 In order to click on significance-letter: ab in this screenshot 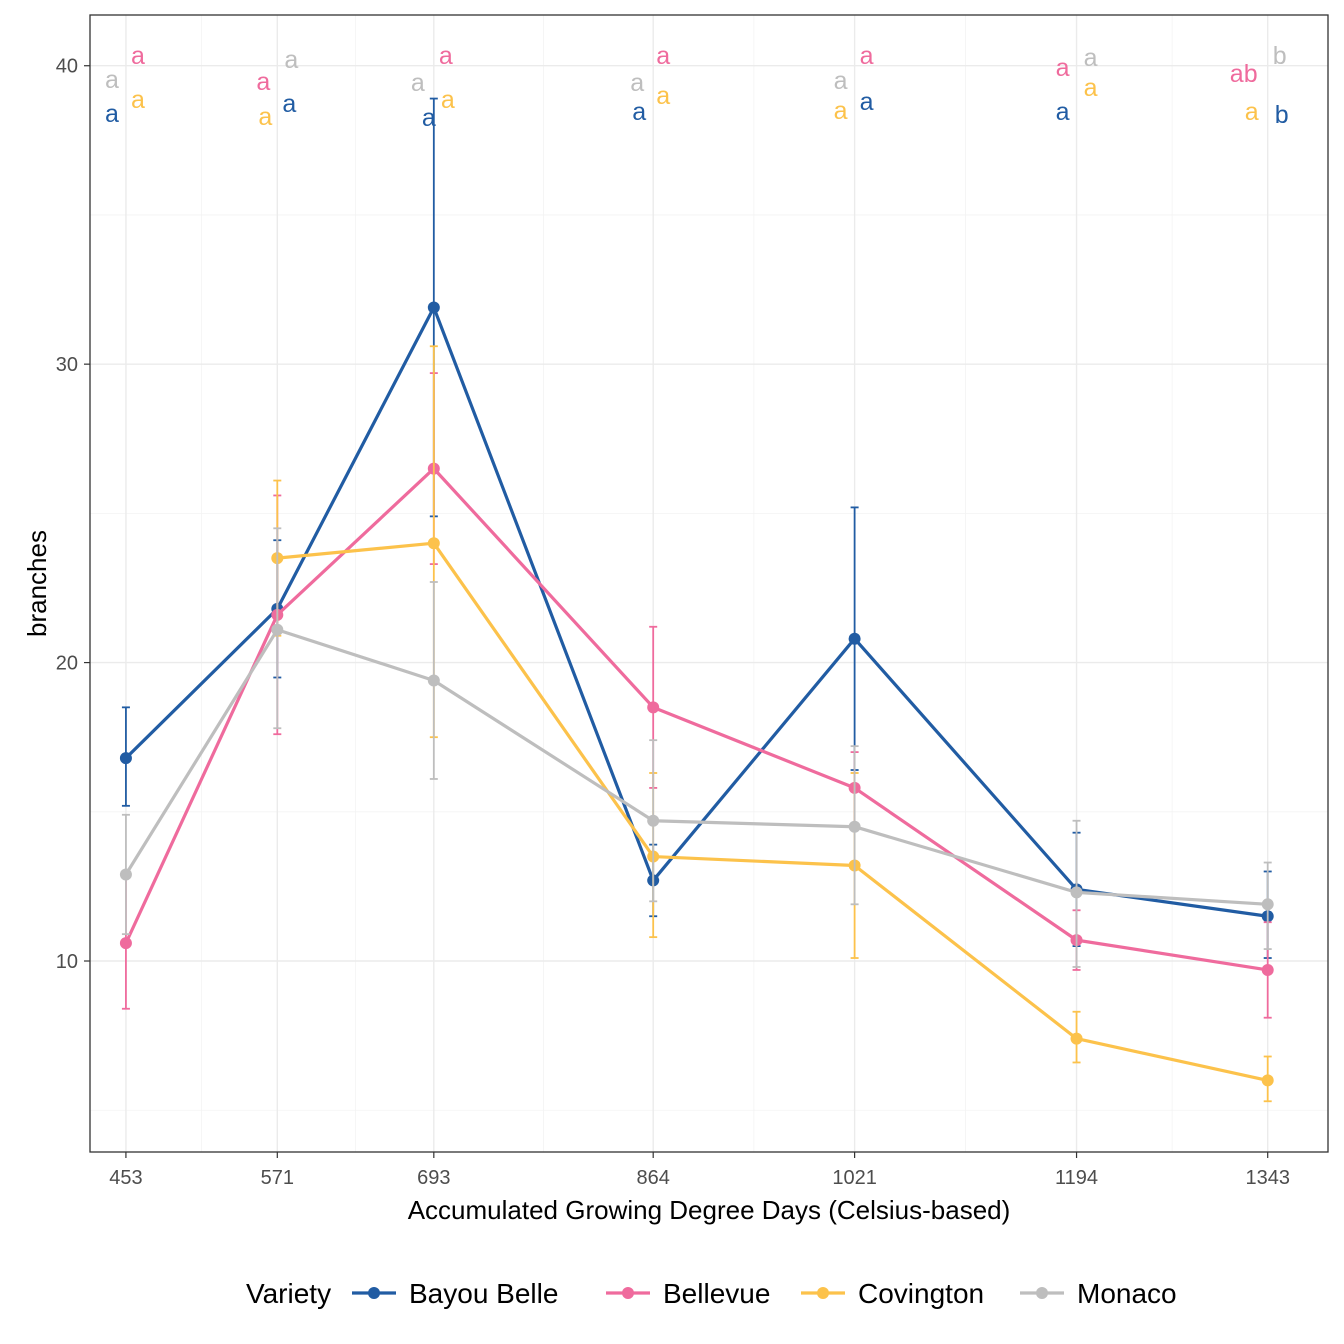, I will do `click(1244, 74)`.